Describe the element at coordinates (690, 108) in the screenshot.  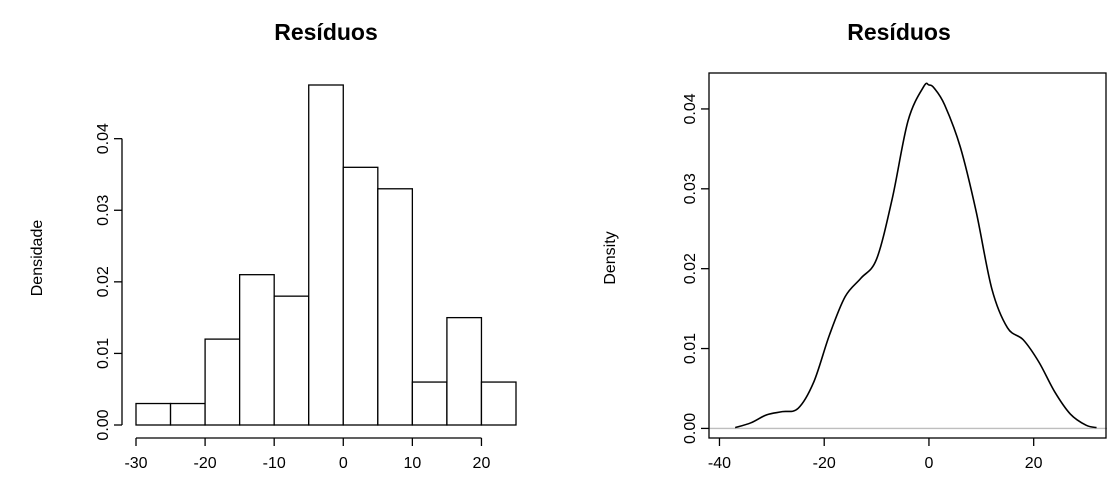
I see `density-y-tick-label: 0.04` at that location.